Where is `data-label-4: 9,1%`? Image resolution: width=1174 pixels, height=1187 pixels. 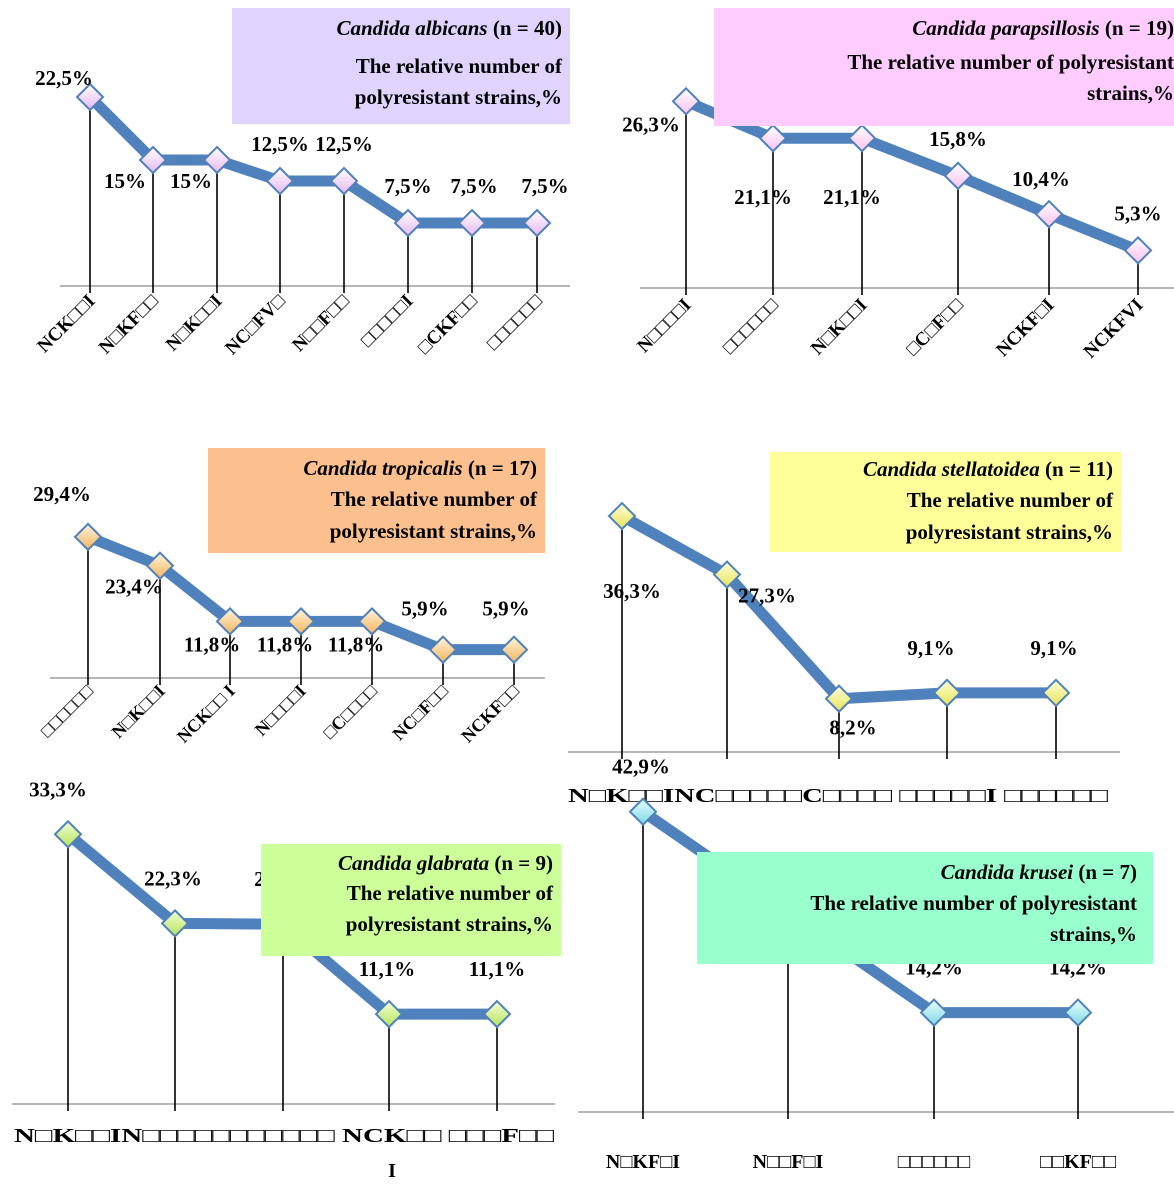
data-label-4: 9,1% is located at coordinates (930, 648).